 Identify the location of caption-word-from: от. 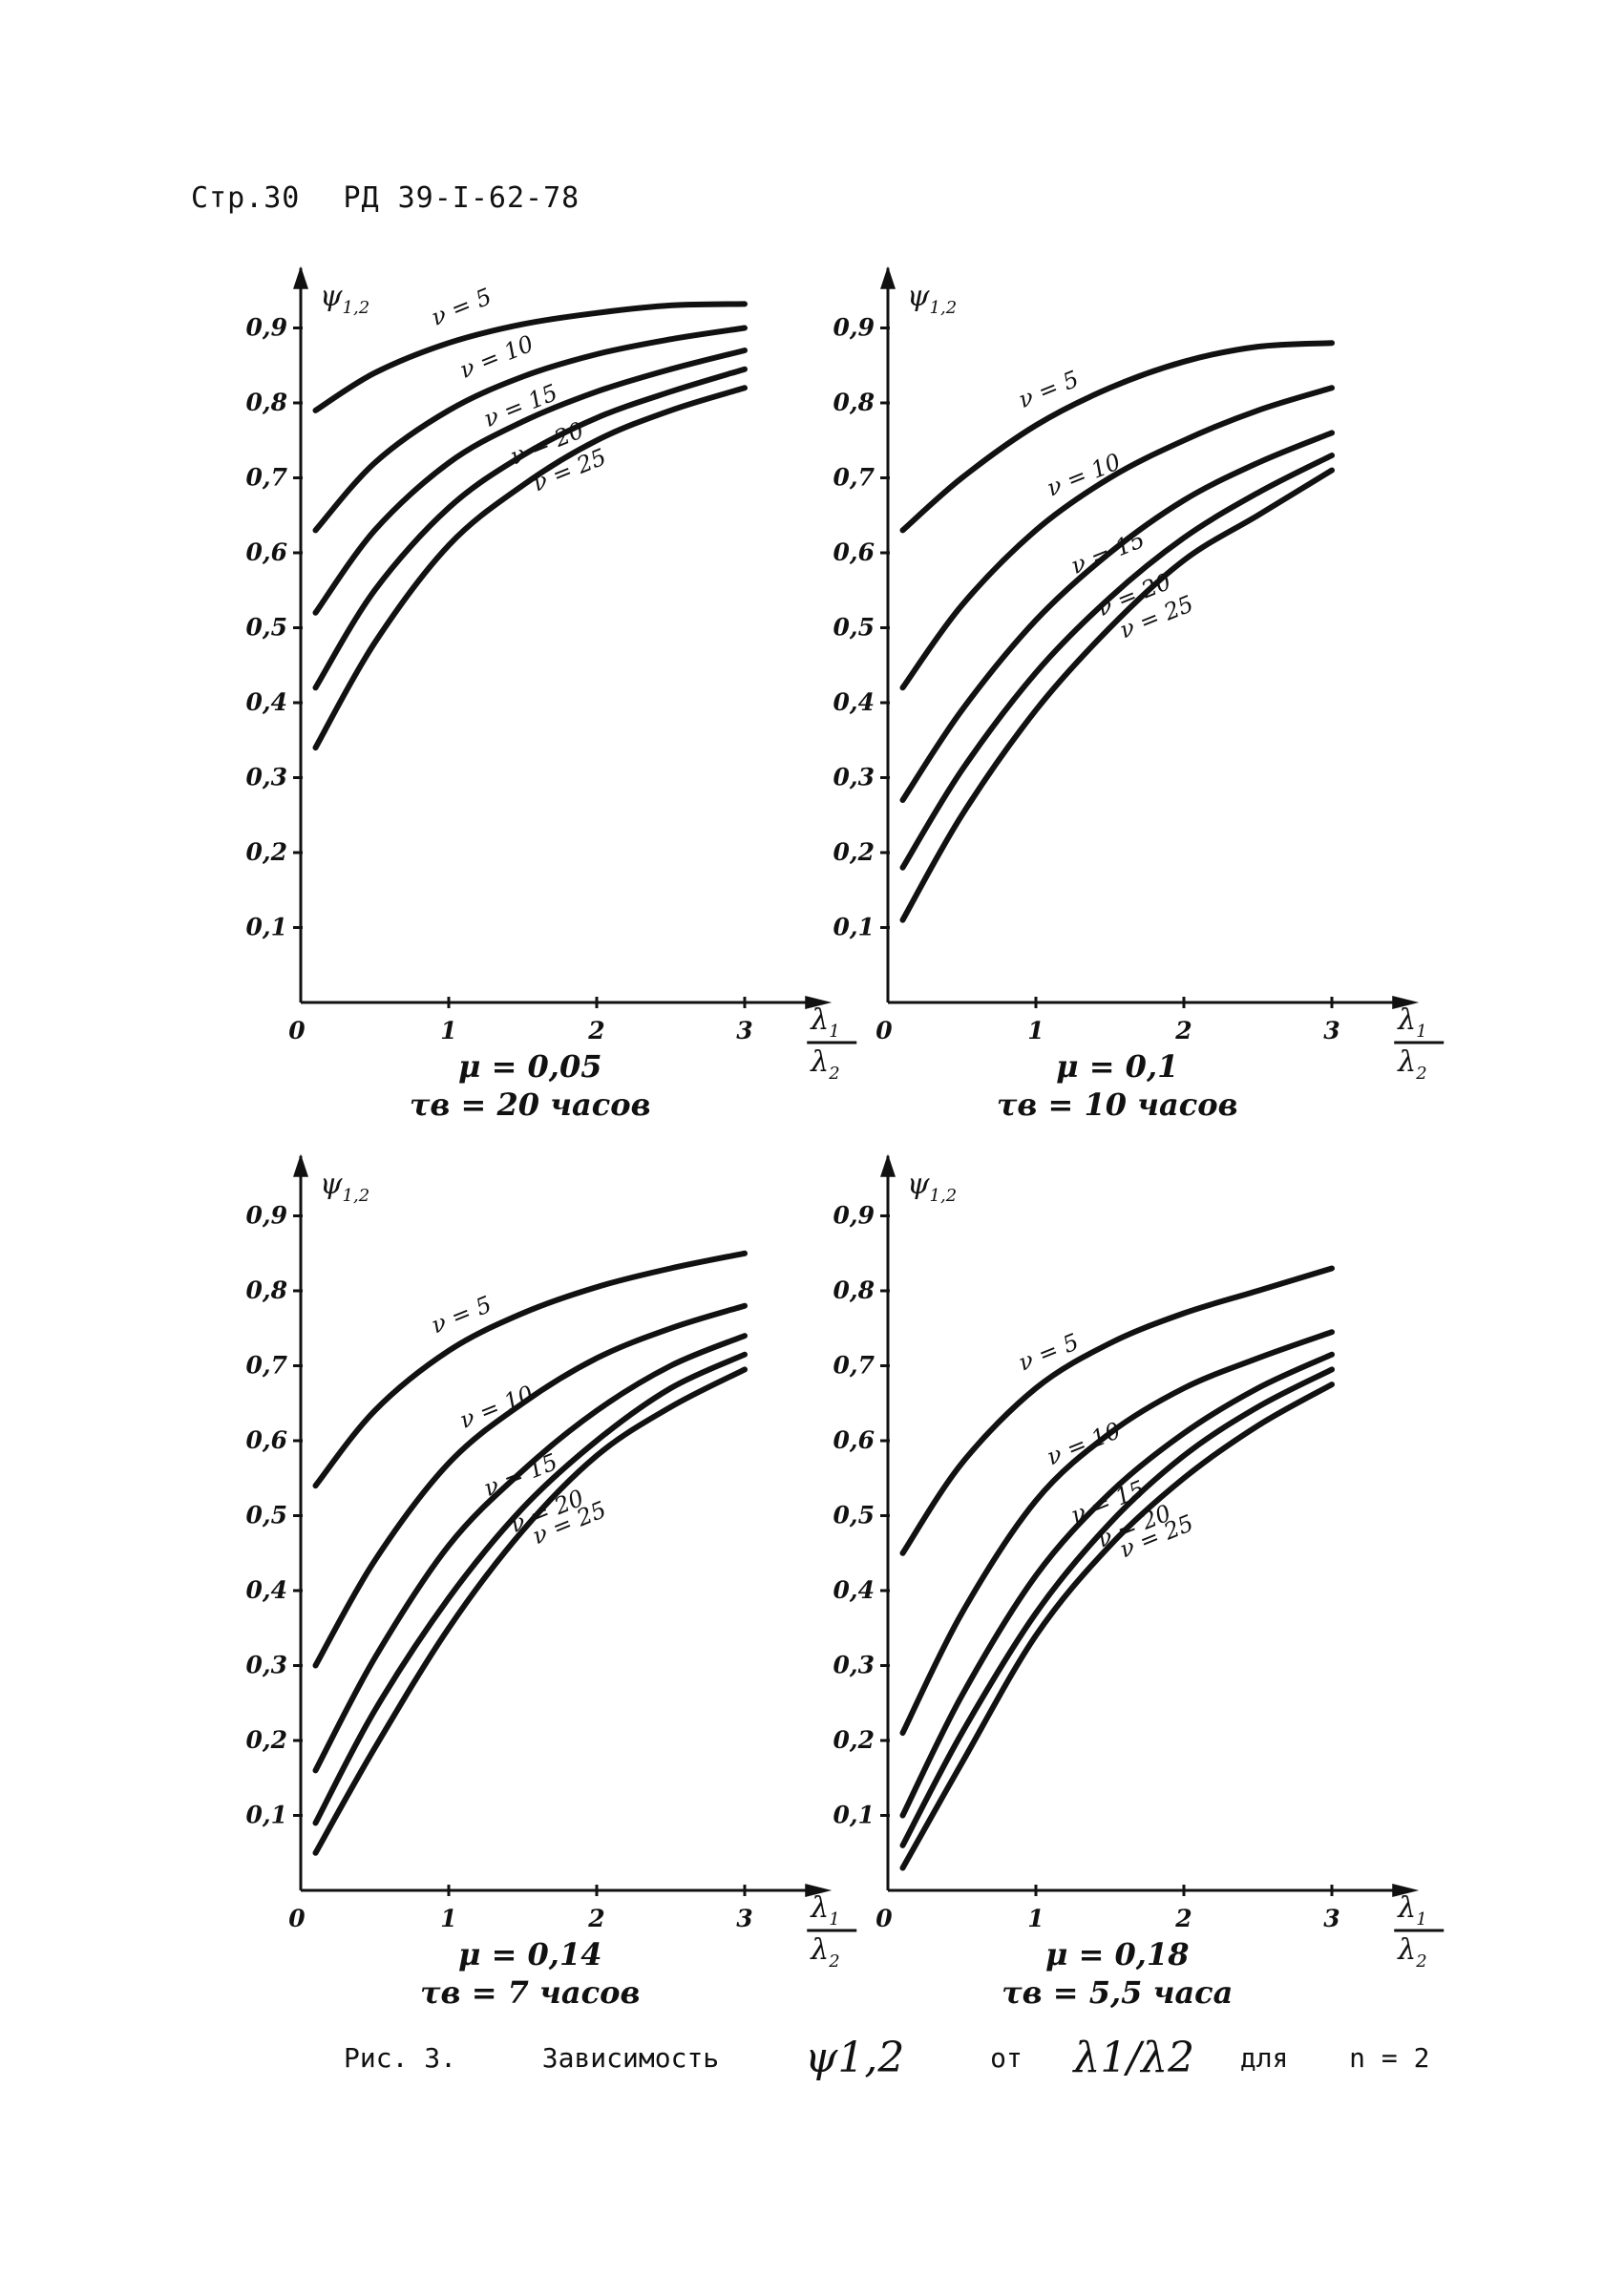
(1006, 2058).